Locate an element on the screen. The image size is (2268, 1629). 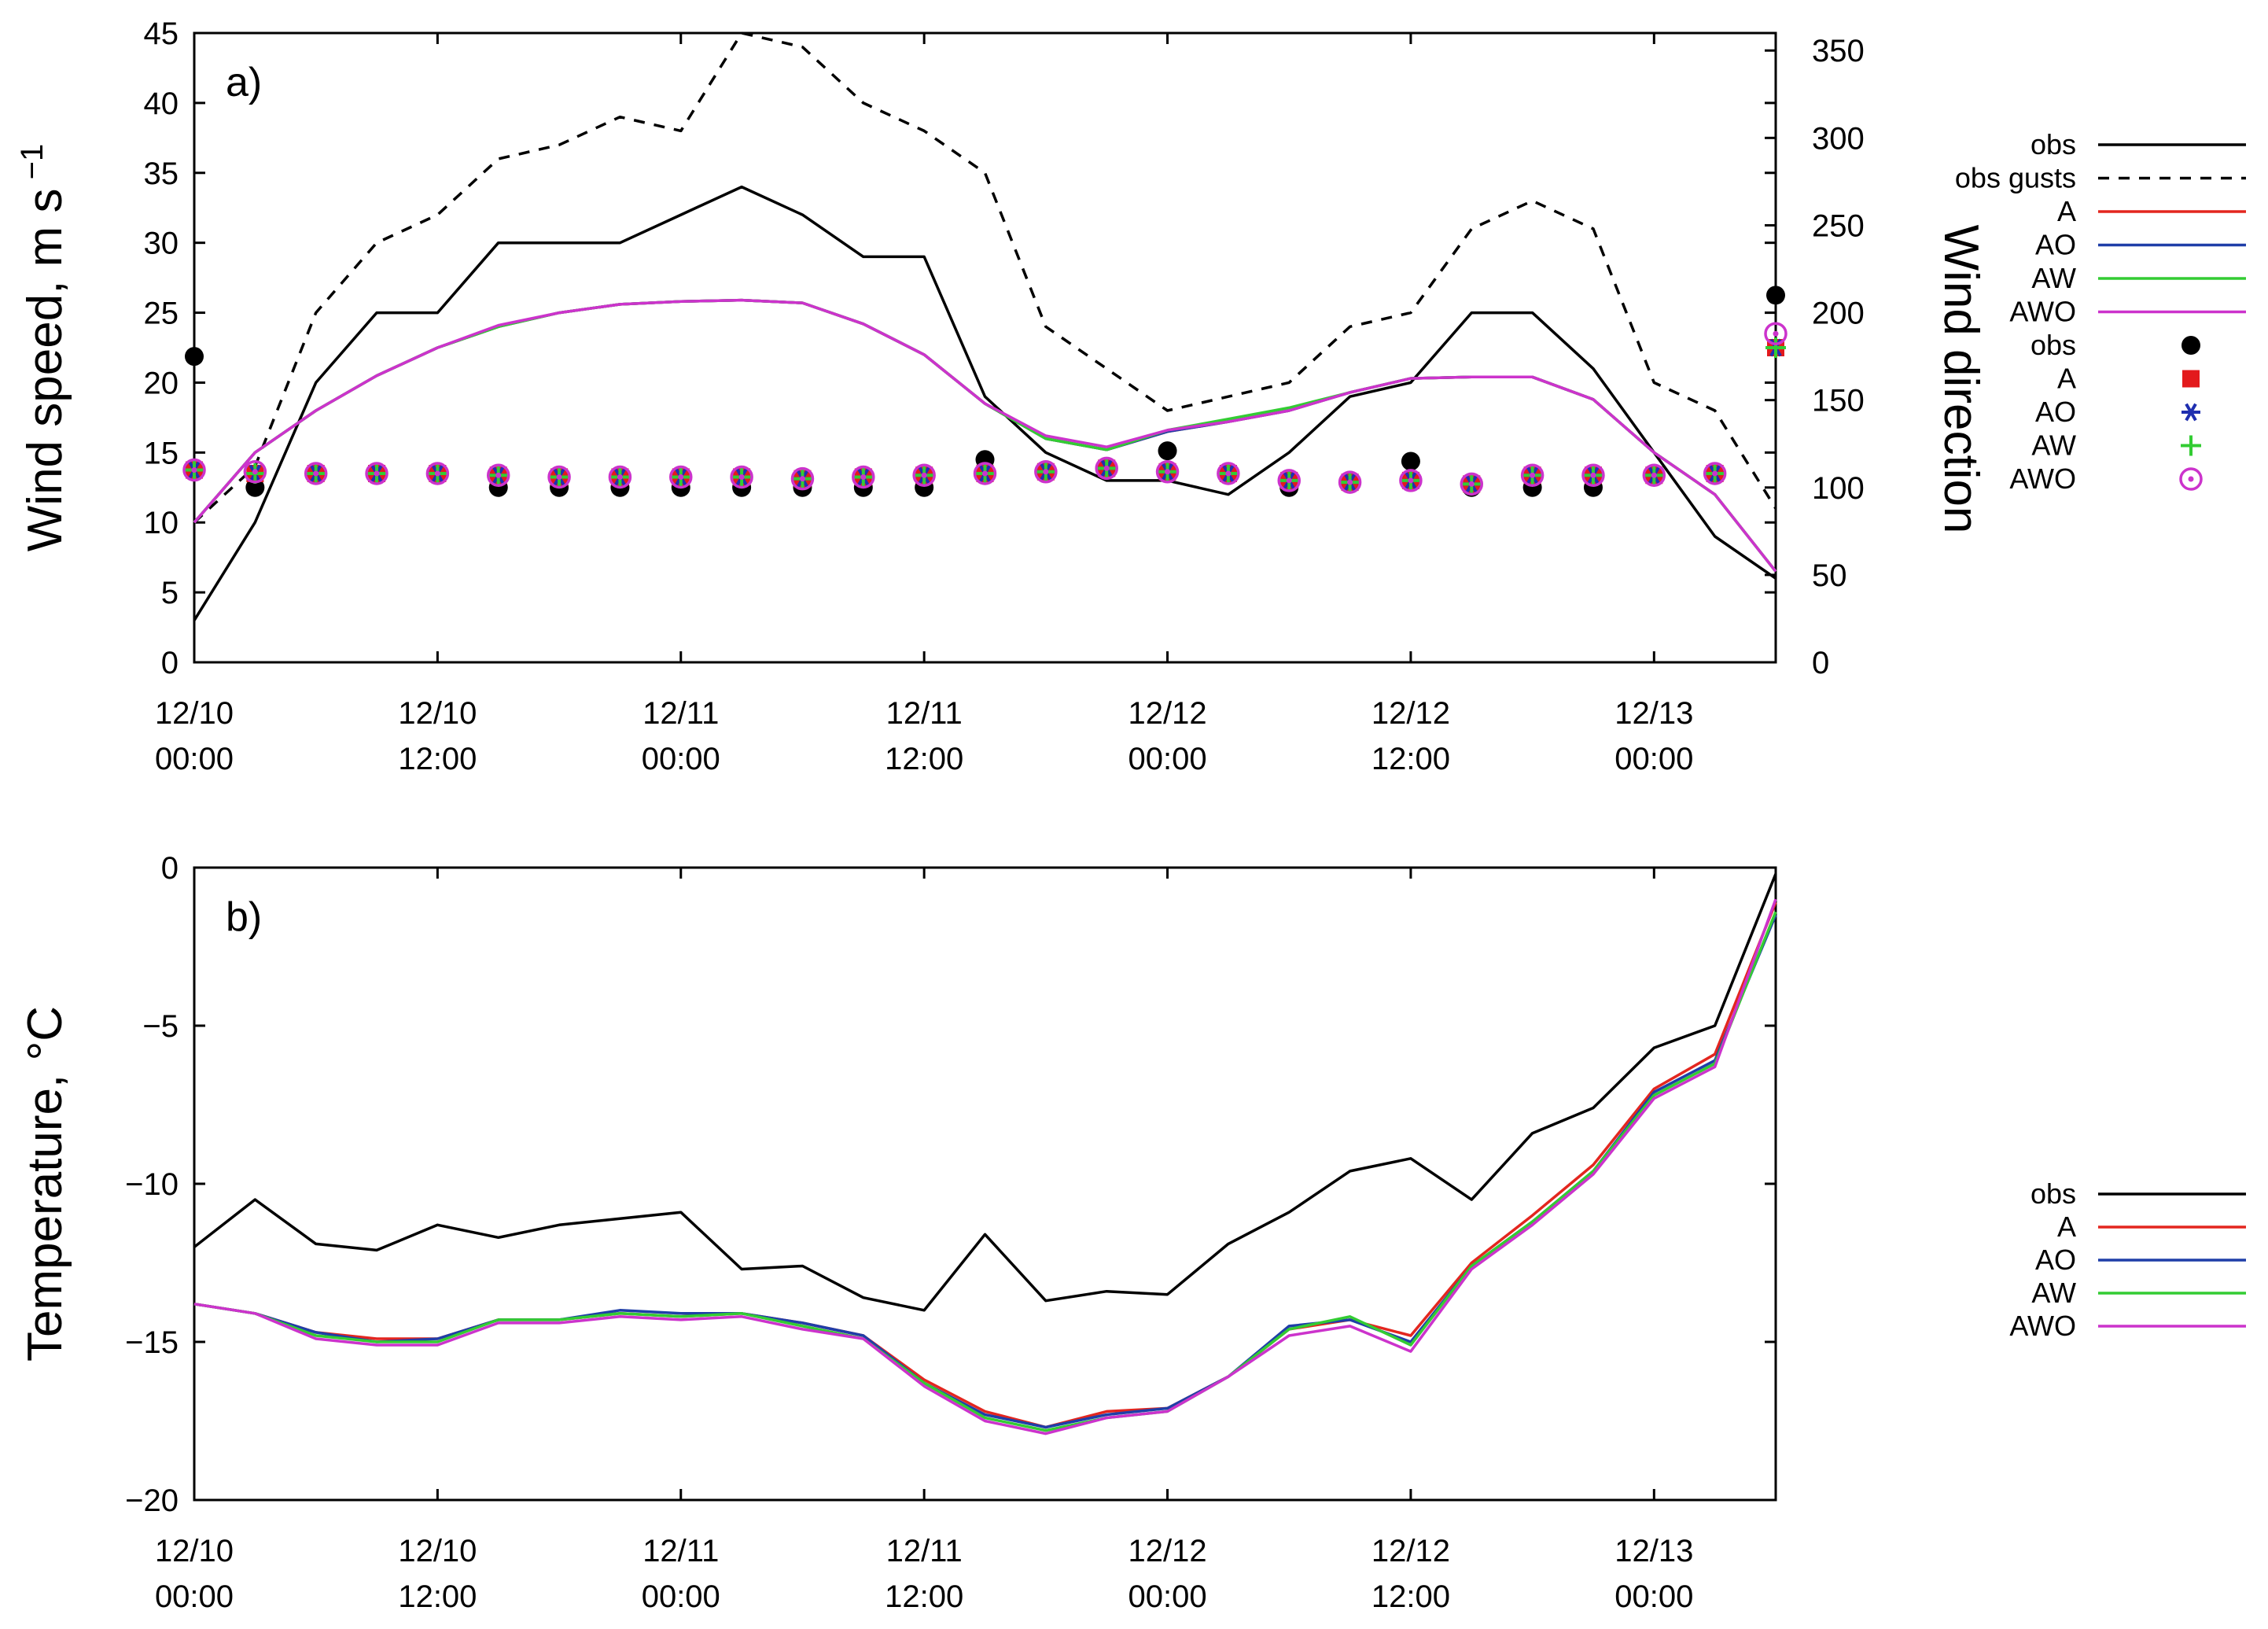
y2-tick-label: 150 is located at coordinates (1839, 401).